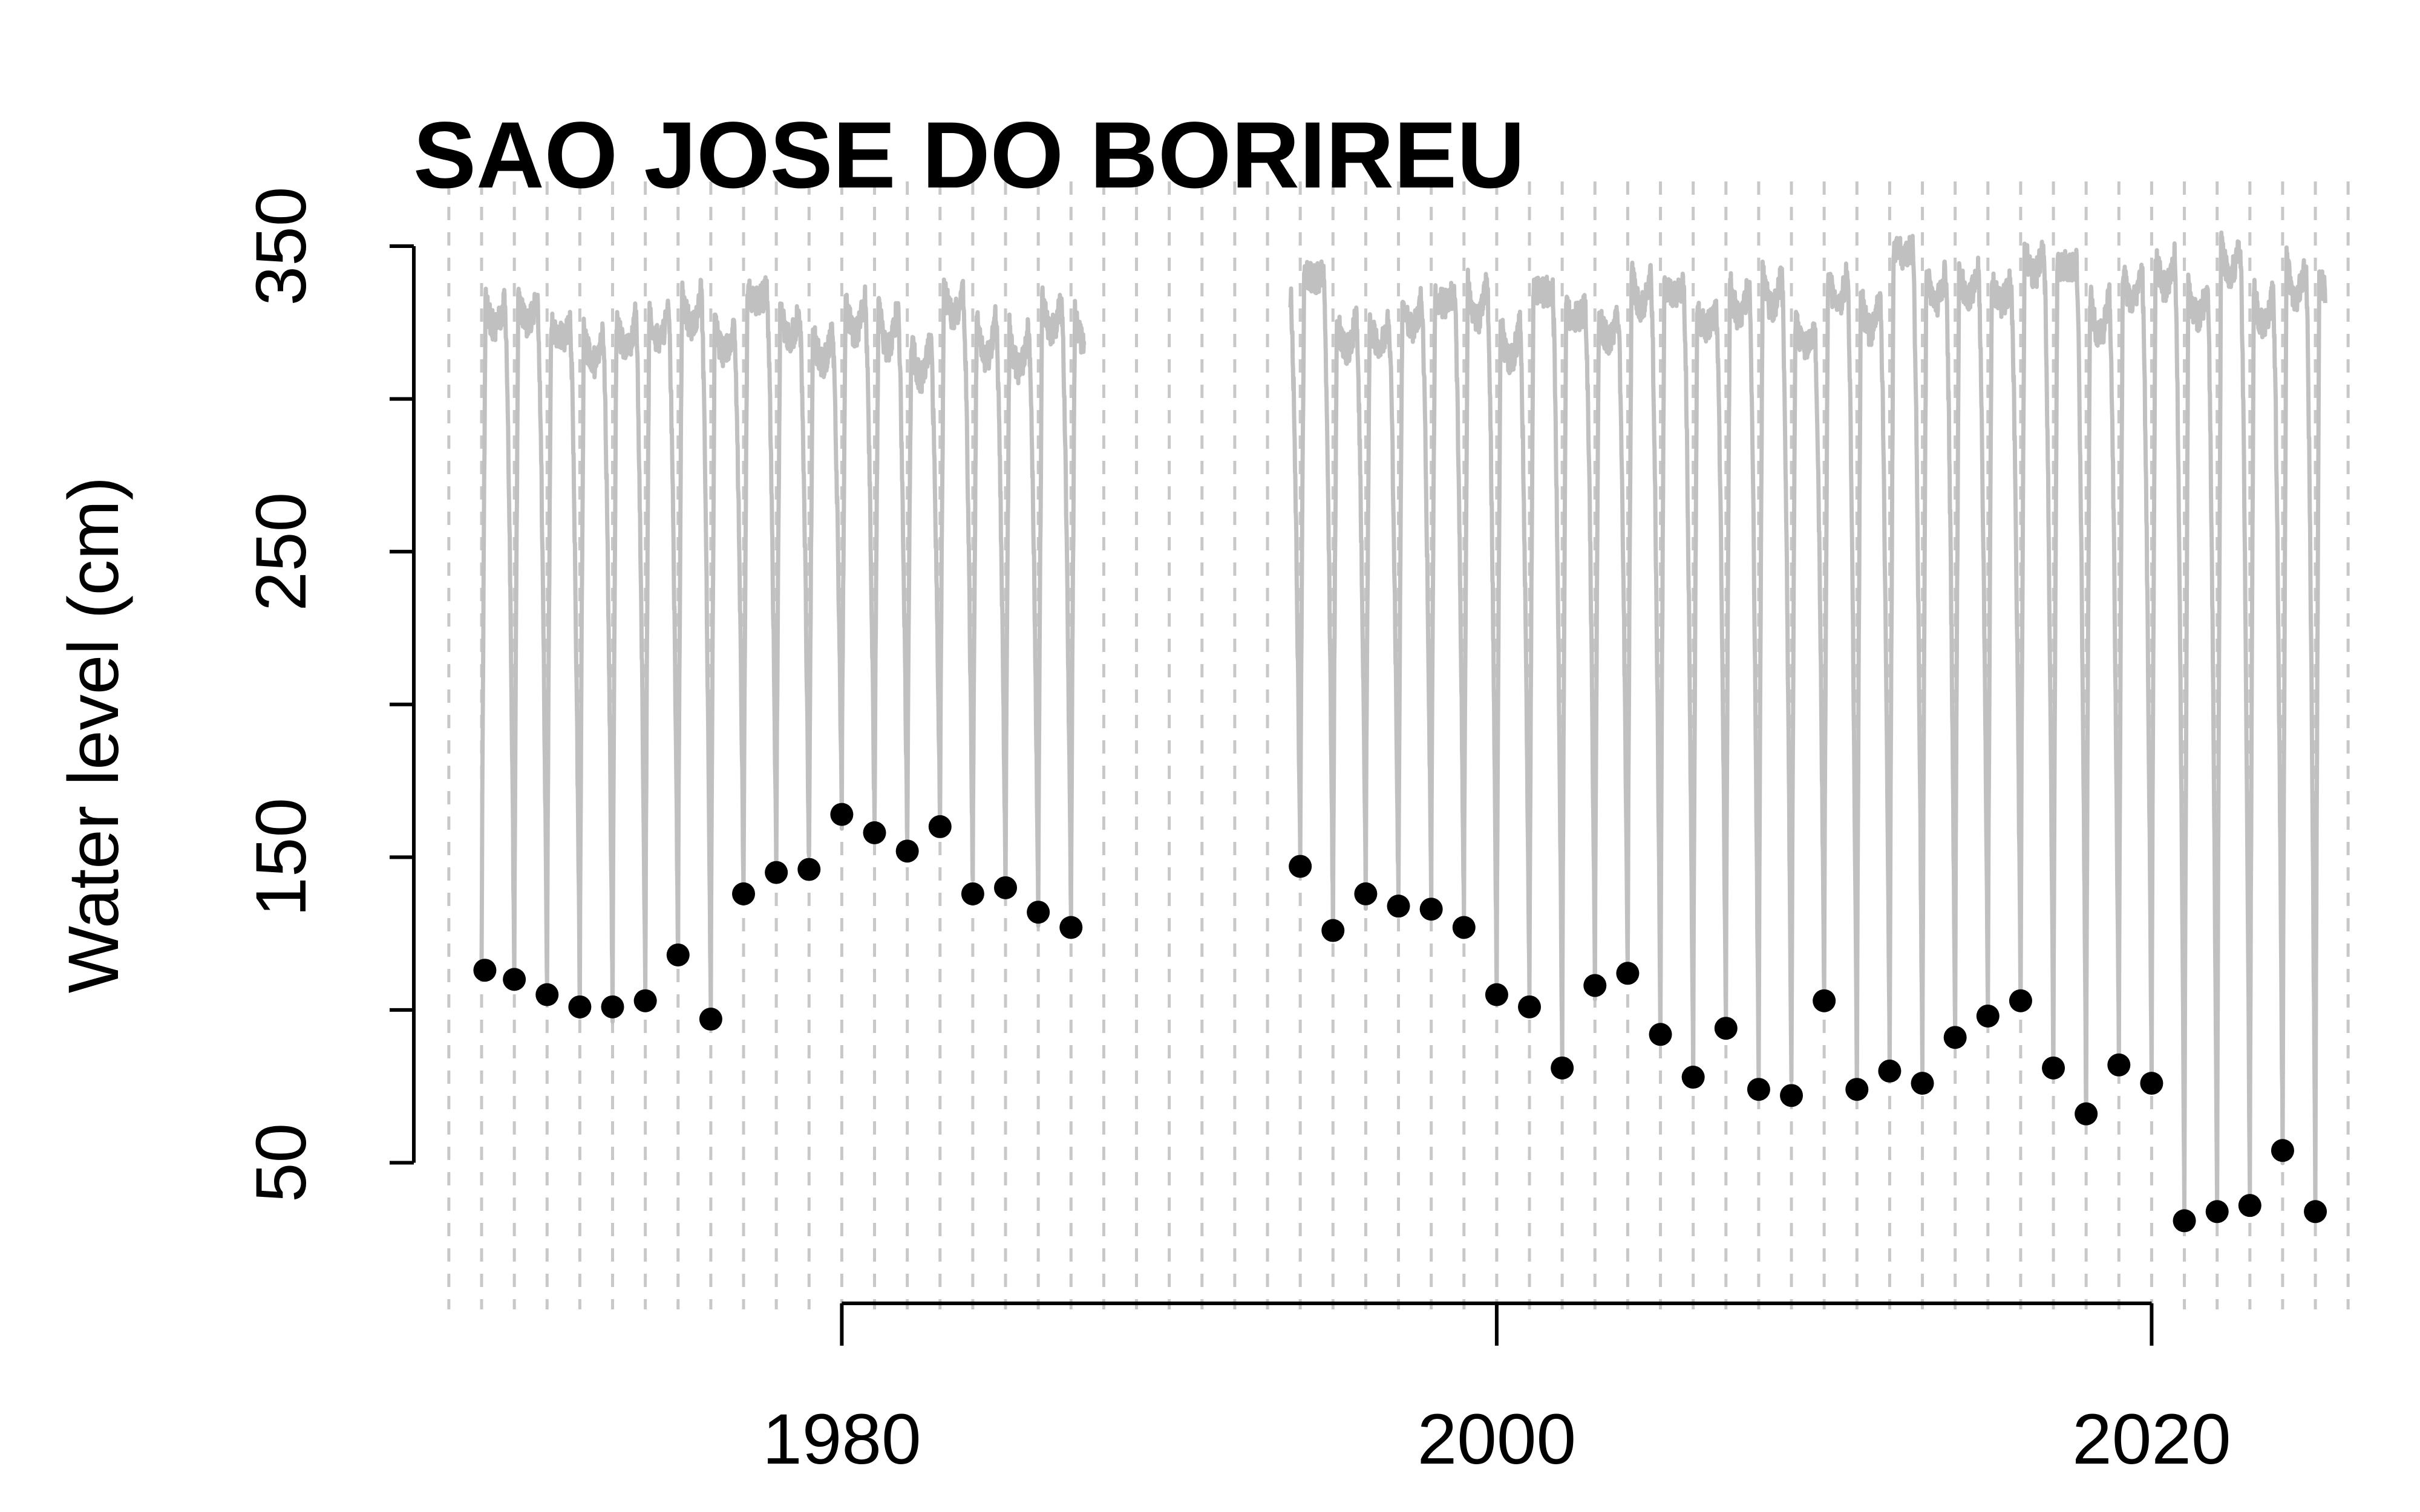  Describe the element at coordinates (2151, 1439) in the screenshot. I see `x-tick-label-2020: 2020` at that location.